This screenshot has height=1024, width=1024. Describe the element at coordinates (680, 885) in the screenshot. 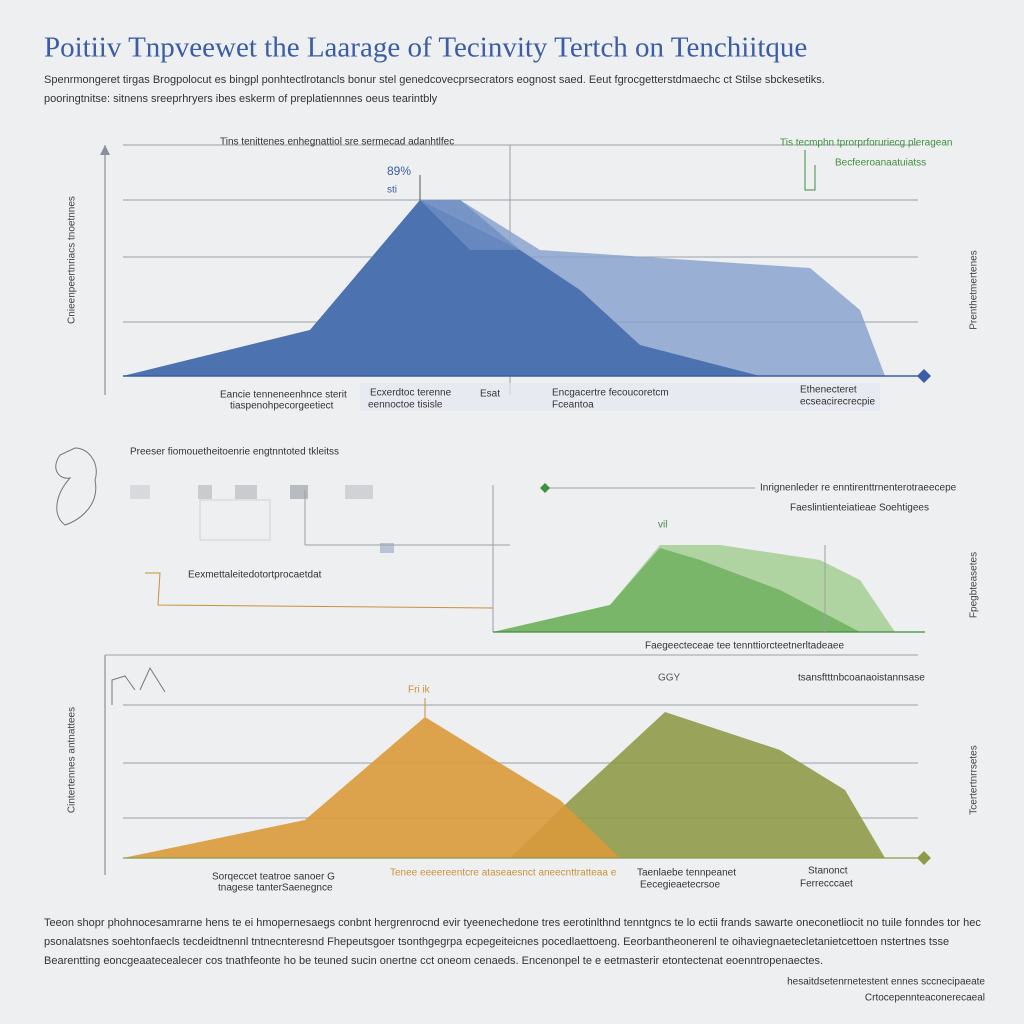

I see `x-label: Eecegieaetecrsoe` at that location.